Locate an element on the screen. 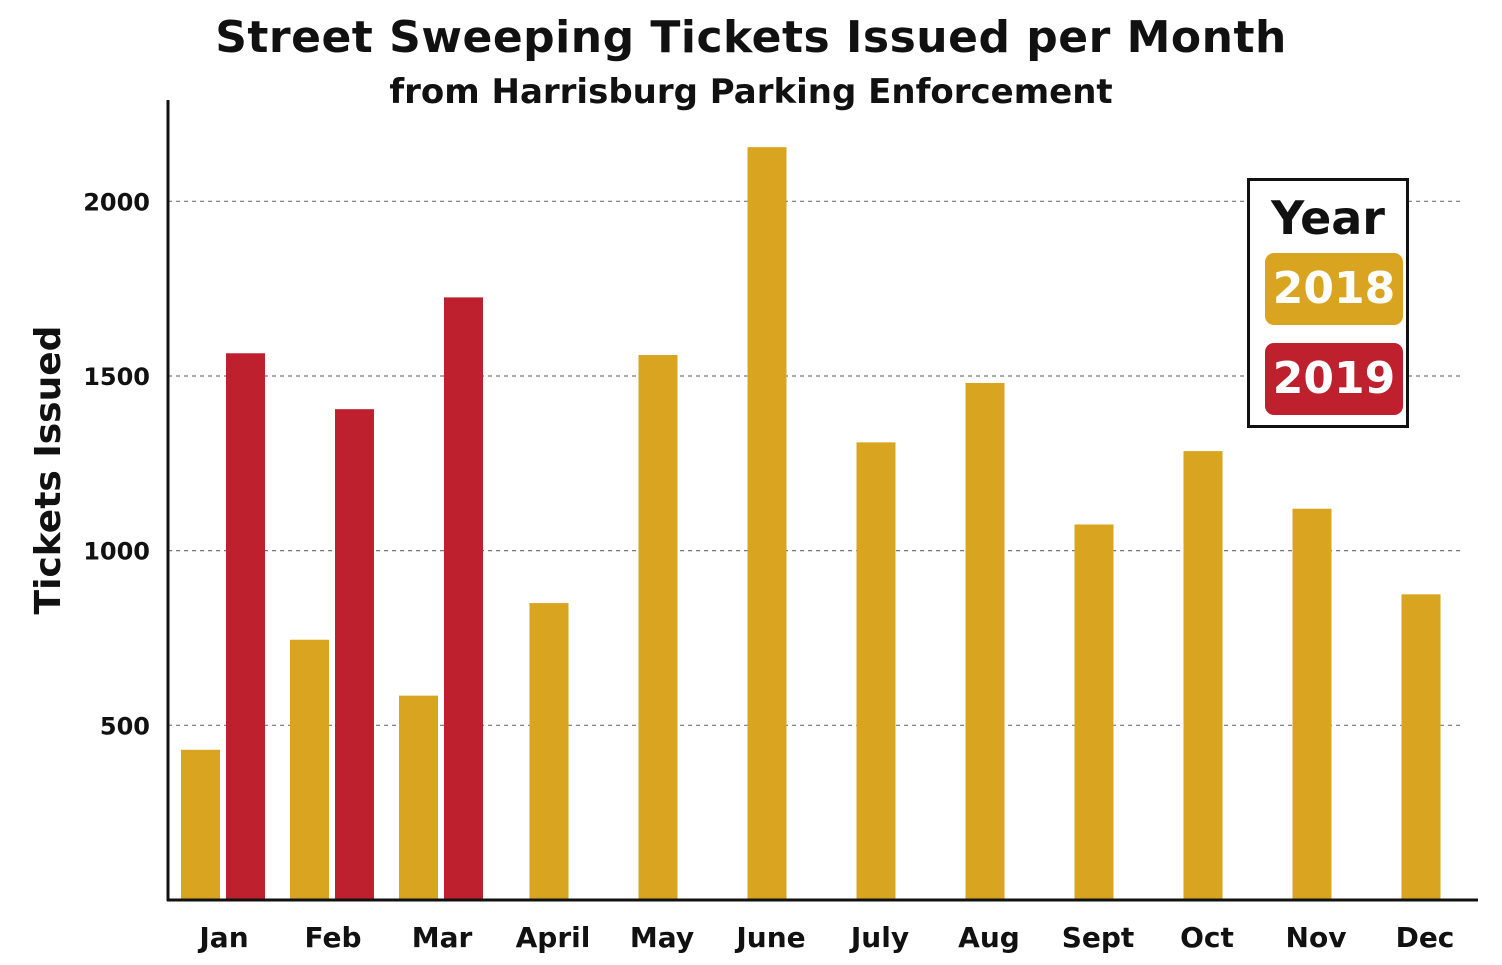 The image size is (1502, 965). bar-2018-july is located at coordinates (876, 671).